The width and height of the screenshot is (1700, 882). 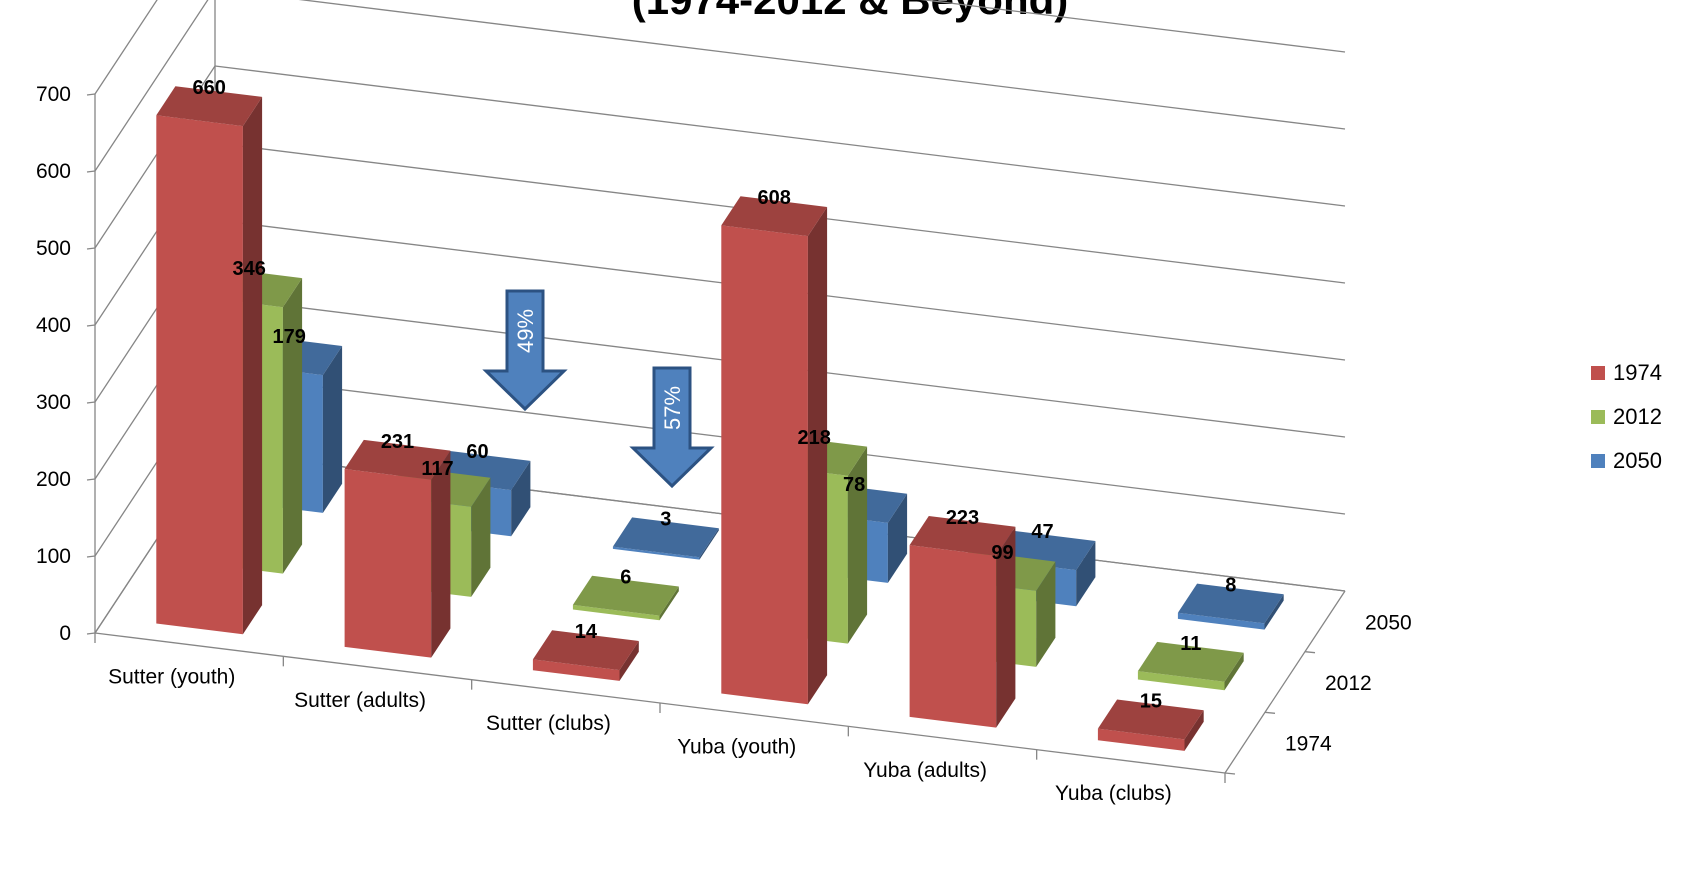 What do you see at coordinates (1637, 460) in the screenshot?
I see `legend-label: 2050` at bounding box center [1637, 460].